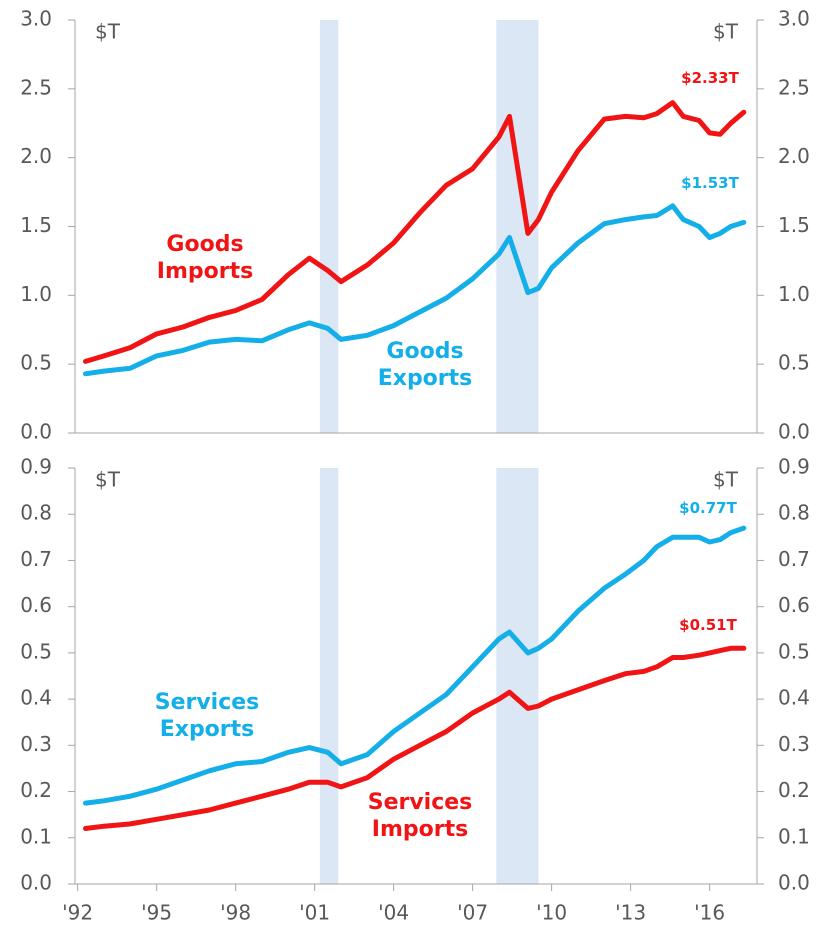 The image size is (825, 929). I want to click on y2-tick-label: 3.0, so click(794, 19).